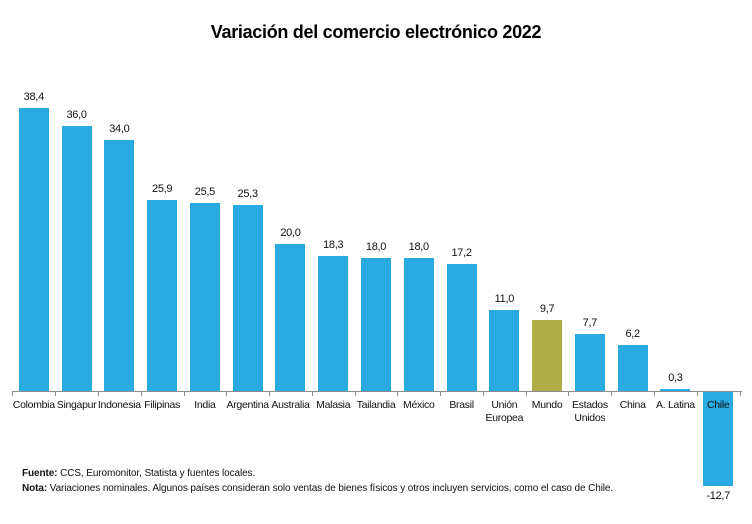 The image size is (752, 524). What do you see at coordinates (461, 327) in the screenshot?
I see `bar-brasil` at bounding box center [461, 327].